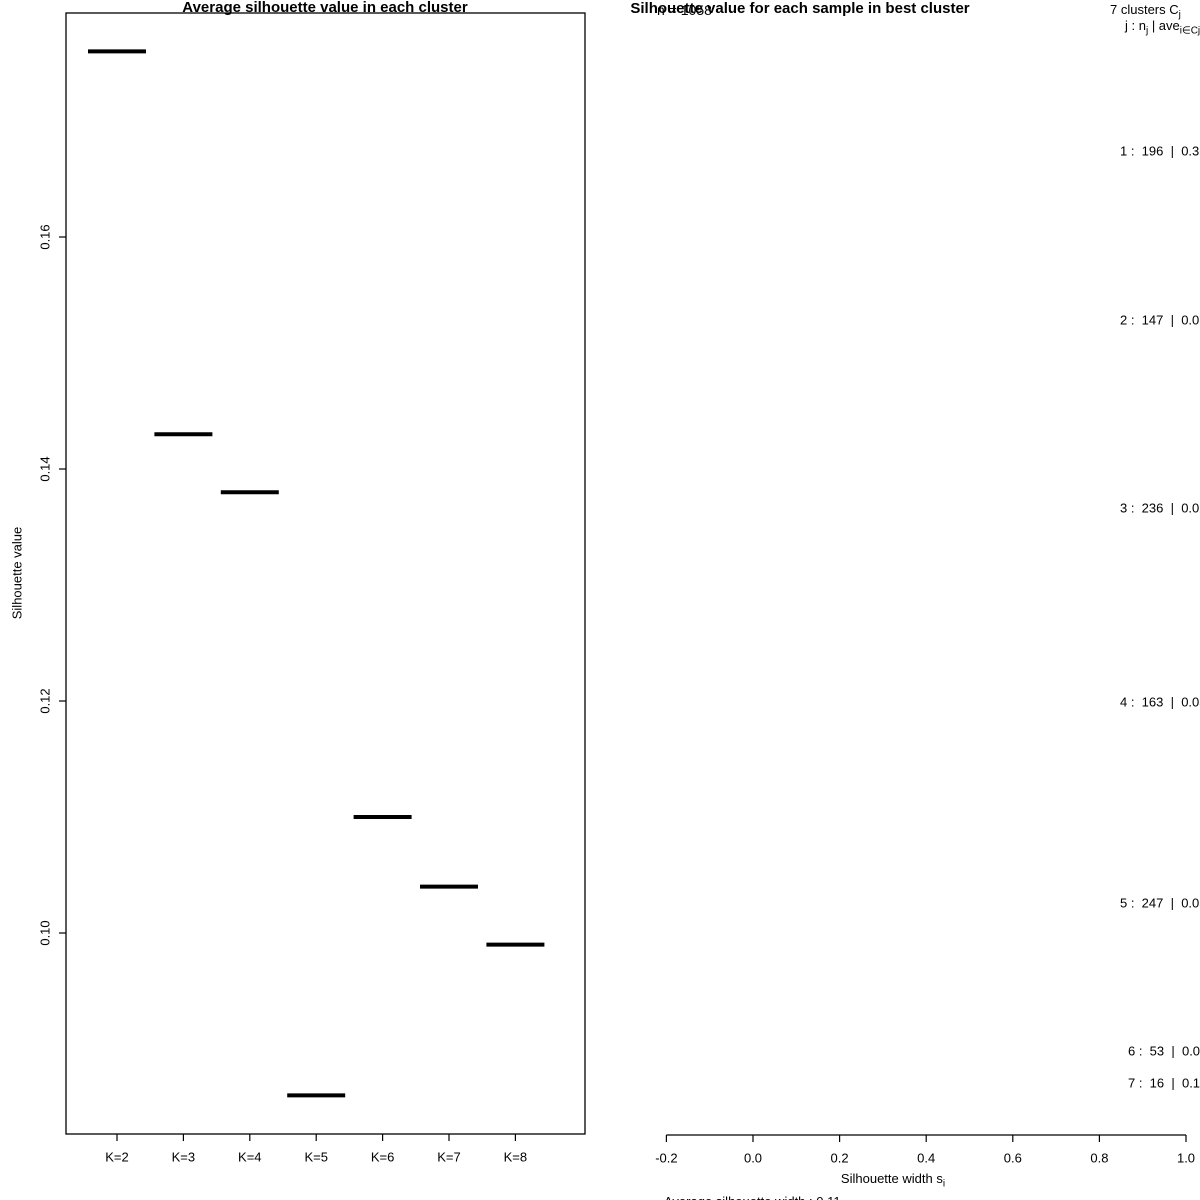 Image resolution: width=1200 pixels, height=1200 pixels. Describe the element at coordinates (183, 1157) in the screenshot. I see `x-tick-label: K=3` at that location.